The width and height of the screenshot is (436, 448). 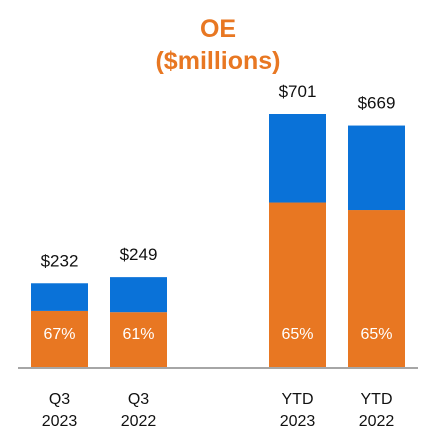 I want to click on bar-total-label: $232, so click(x=60, y=260).